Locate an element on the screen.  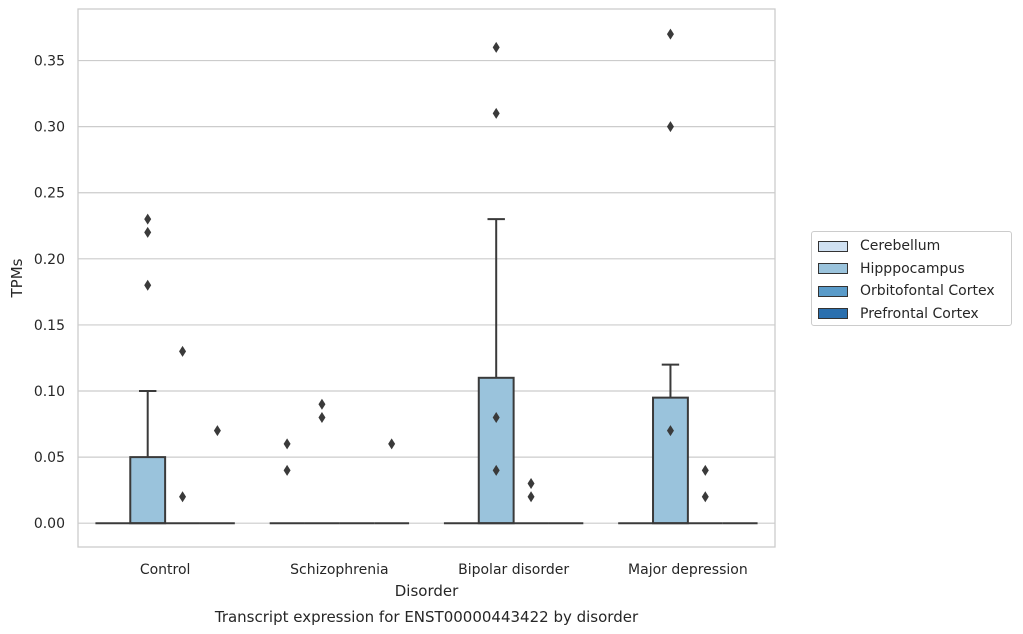
legend-item-cerebellum: Cerebellum is located at coordinates (914, 246).